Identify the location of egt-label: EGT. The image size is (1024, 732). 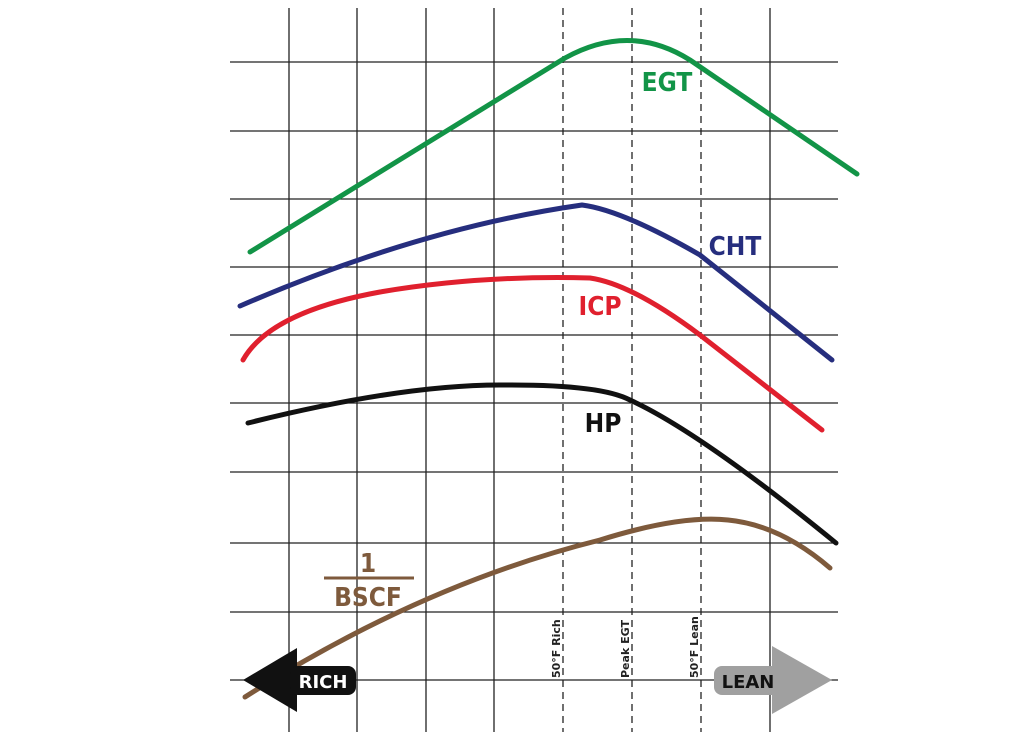
(667, 83).